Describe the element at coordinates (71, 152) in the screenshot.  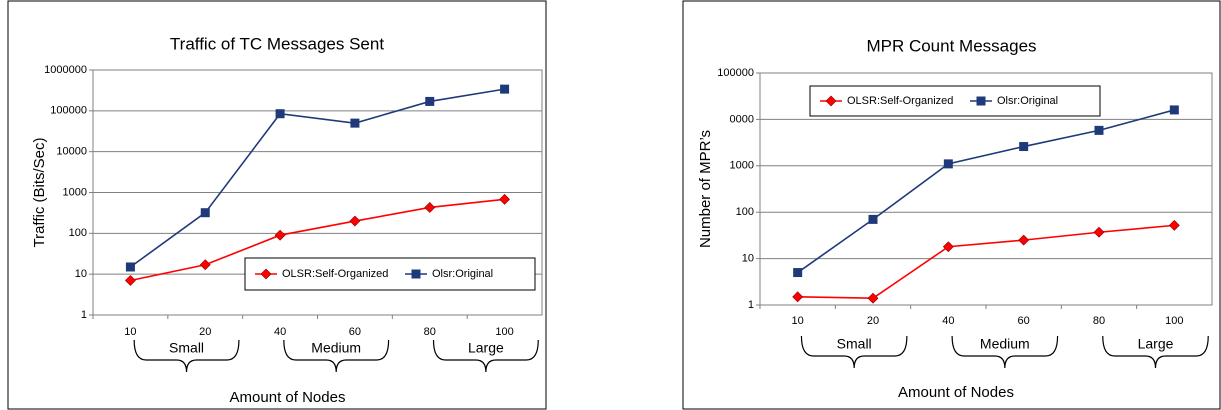
I see `y-tick-label: 10000` at that location.